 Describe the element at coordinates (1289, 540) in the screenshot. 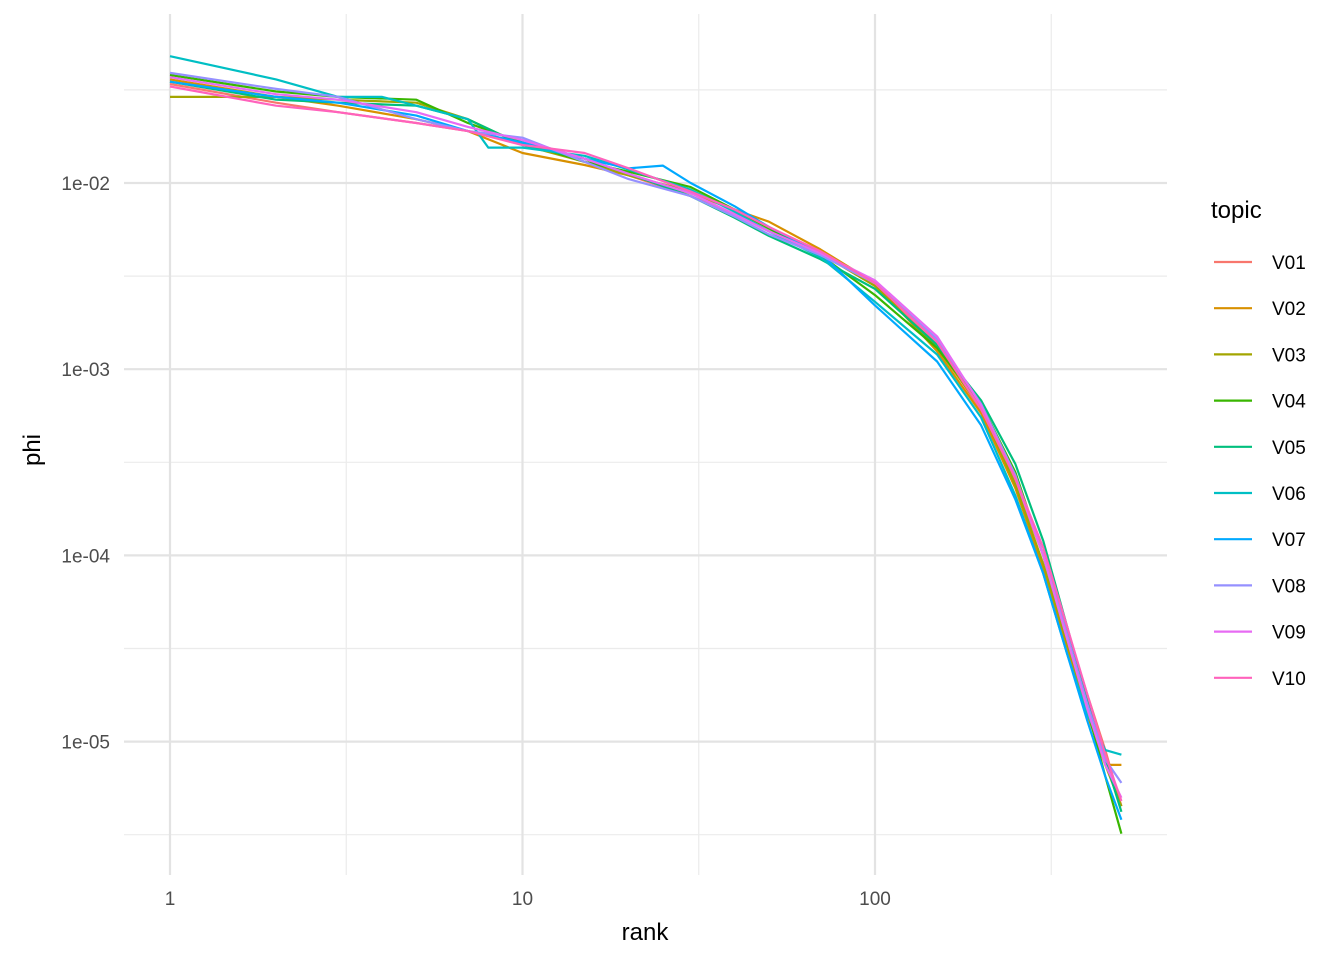

I see `legend-label-v07: V07` at that location.